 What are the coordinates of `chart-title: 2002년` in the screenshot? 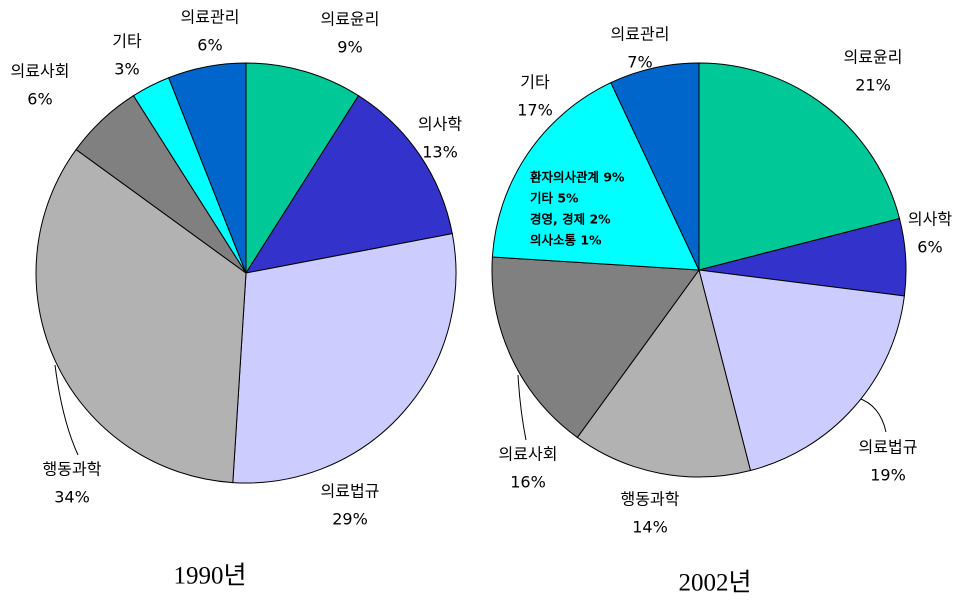 It's located at (714, 583).